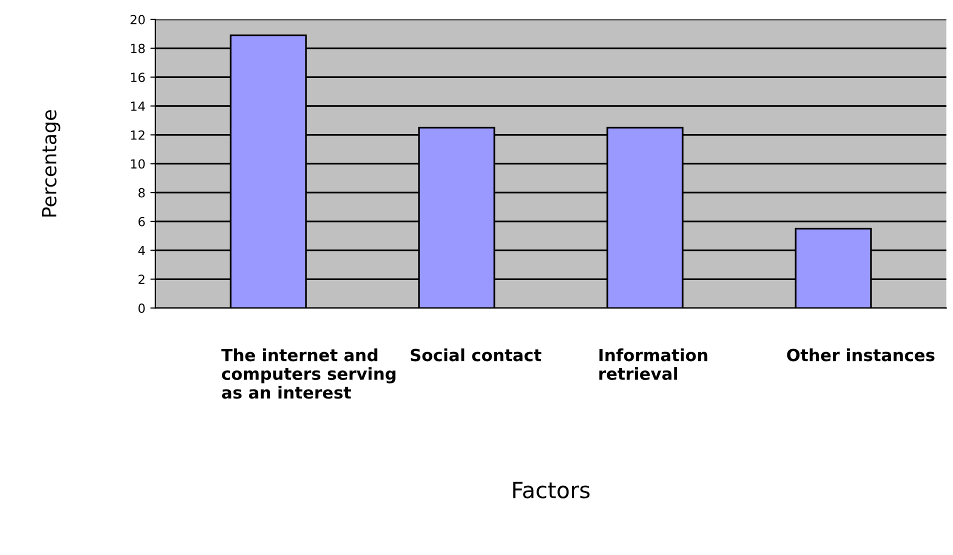 The width and height of the screenshot is (953, 555). What do you see at coordinates (138, 49) in the screenshot?
I see `y-tick-label: 18` at bounding box center [138, 49].